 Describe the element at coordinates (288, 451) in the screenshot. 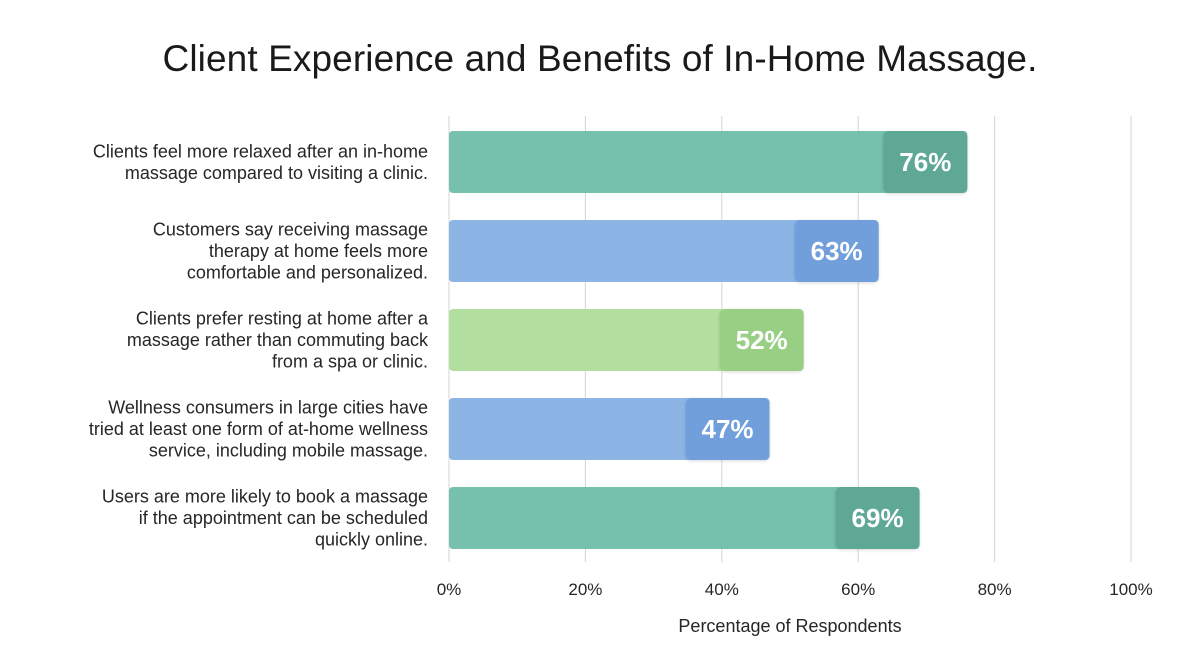

I see `category-label-line: service, including mobile massage.` at that location.